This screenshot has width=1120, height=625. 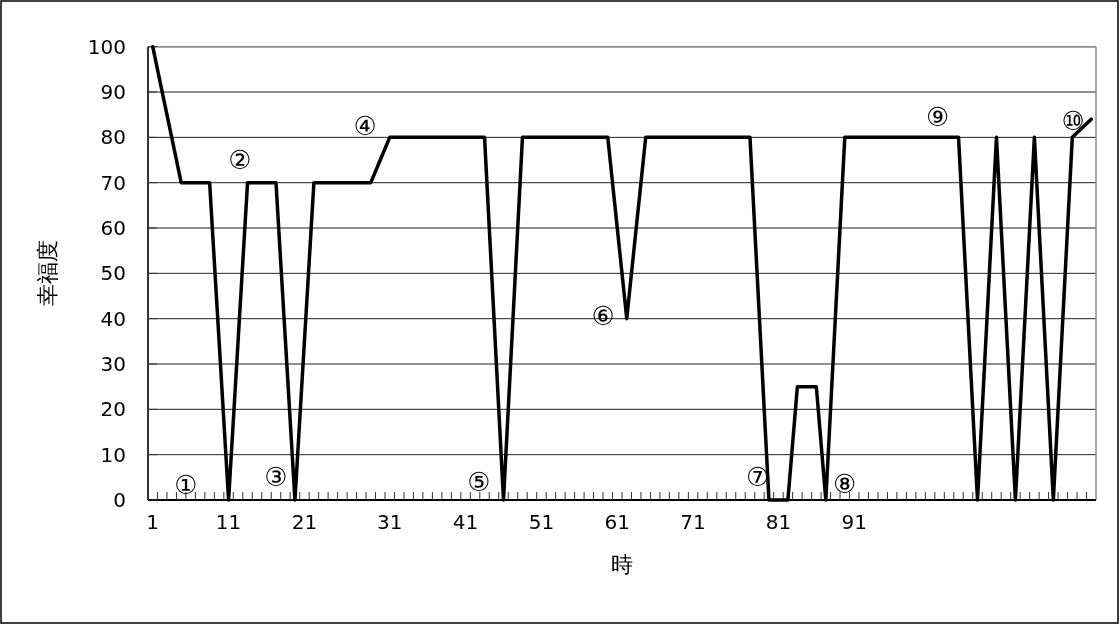 What do you see at coordinates (365, 126) in the screenshot?
I see `annotation: ④` at bounding box center [365, 126].